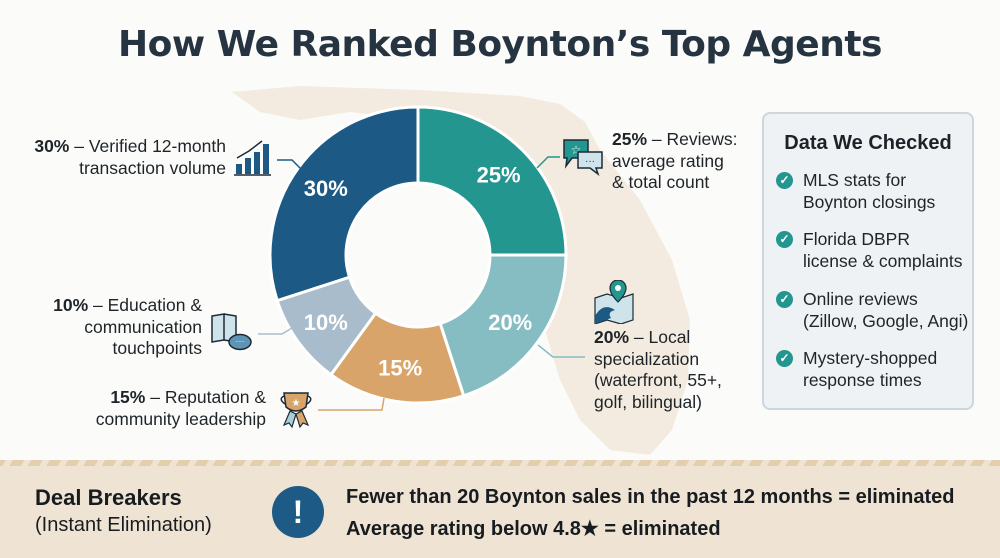  What do you see at coordinates (668, 160) in the screenshot?
I see `callout-text: average rating` at bounding box center [668, 160].